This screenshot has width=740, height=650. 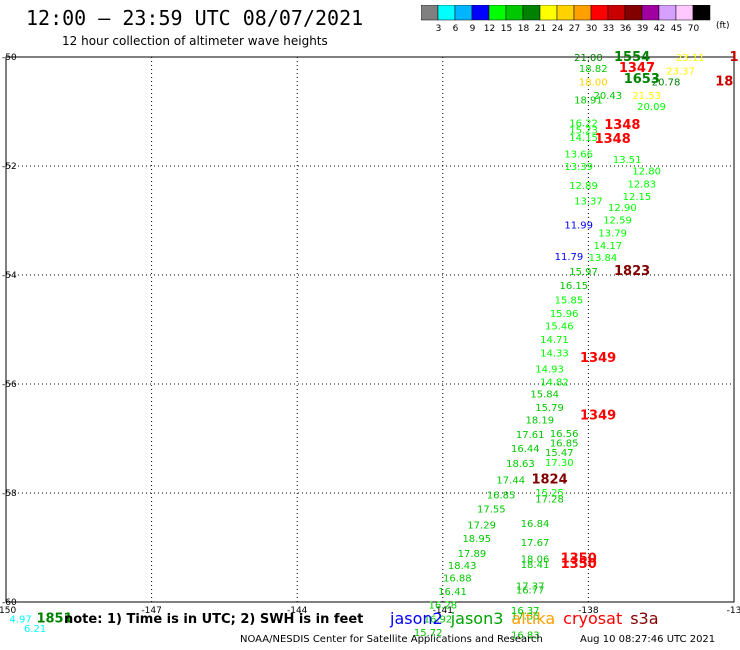 What do you see at coordinates (9, 385) in the screenshot?
I see `y-tick-label: -56` at bounding box center [9, 385].